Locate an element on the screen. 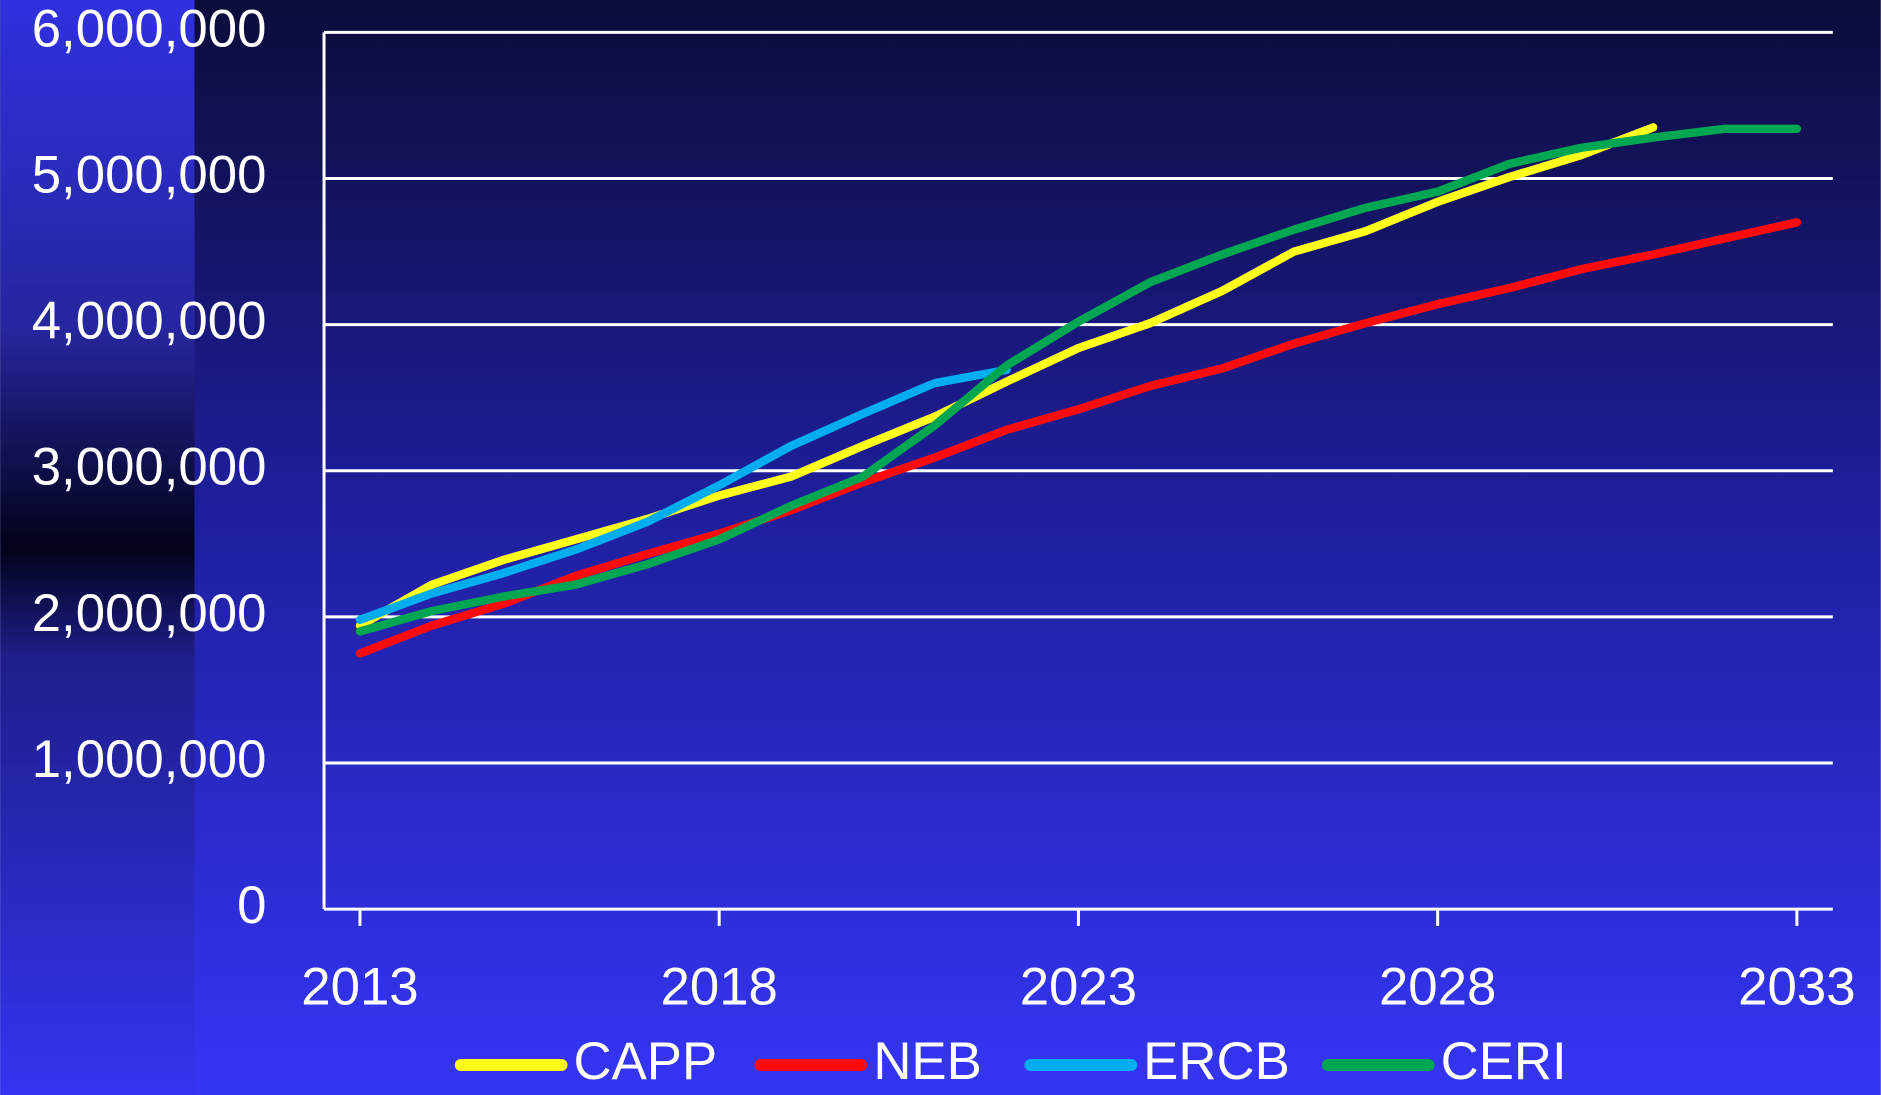 The width and height of the screenshot is (1881, 1095). legend-label: ERCB is located at coordinates (1216, 1061).